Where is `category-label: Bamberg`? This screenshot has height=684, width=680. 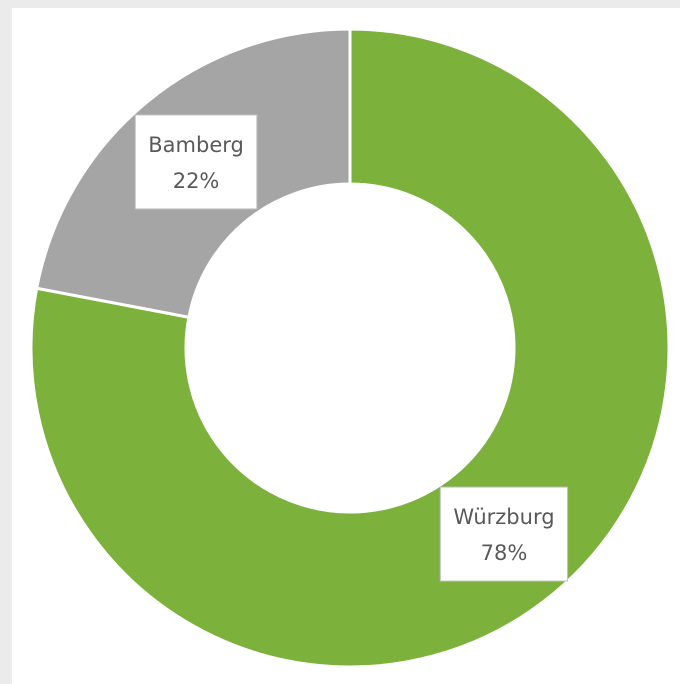
category-label: Bamberg is located at coordinates (196, 145).